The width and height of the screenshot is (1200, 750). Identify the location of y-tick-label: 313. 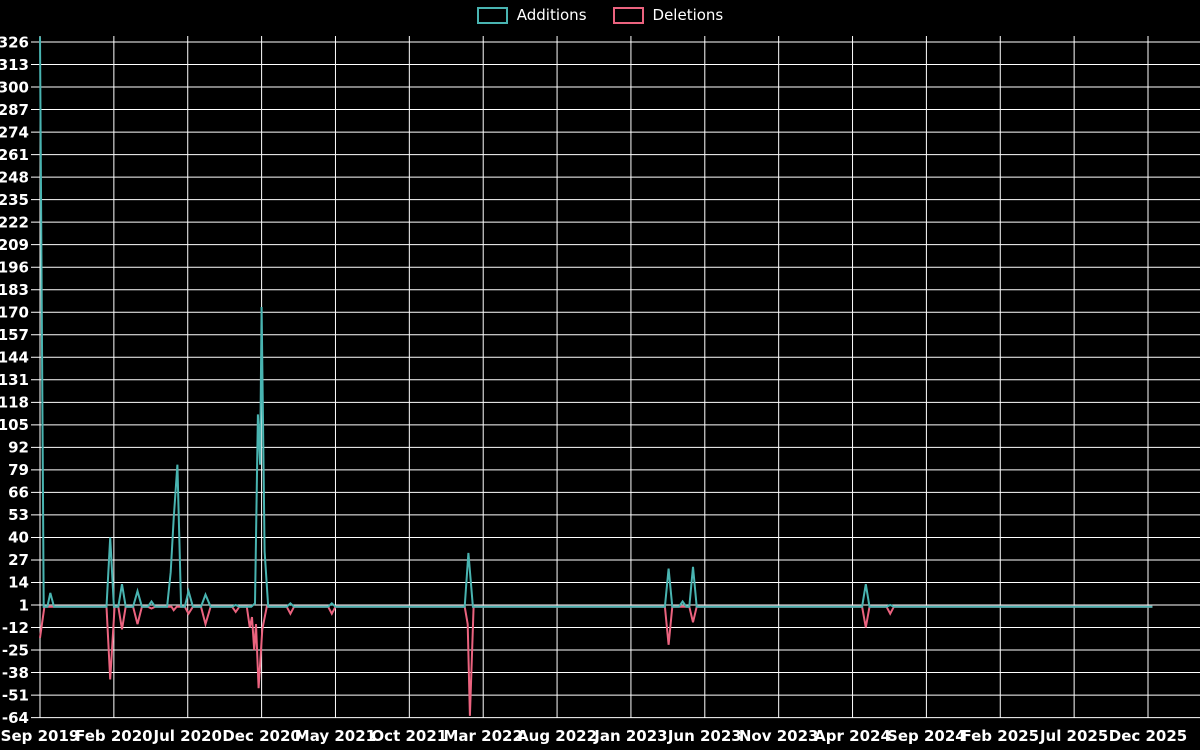
(14, 65).